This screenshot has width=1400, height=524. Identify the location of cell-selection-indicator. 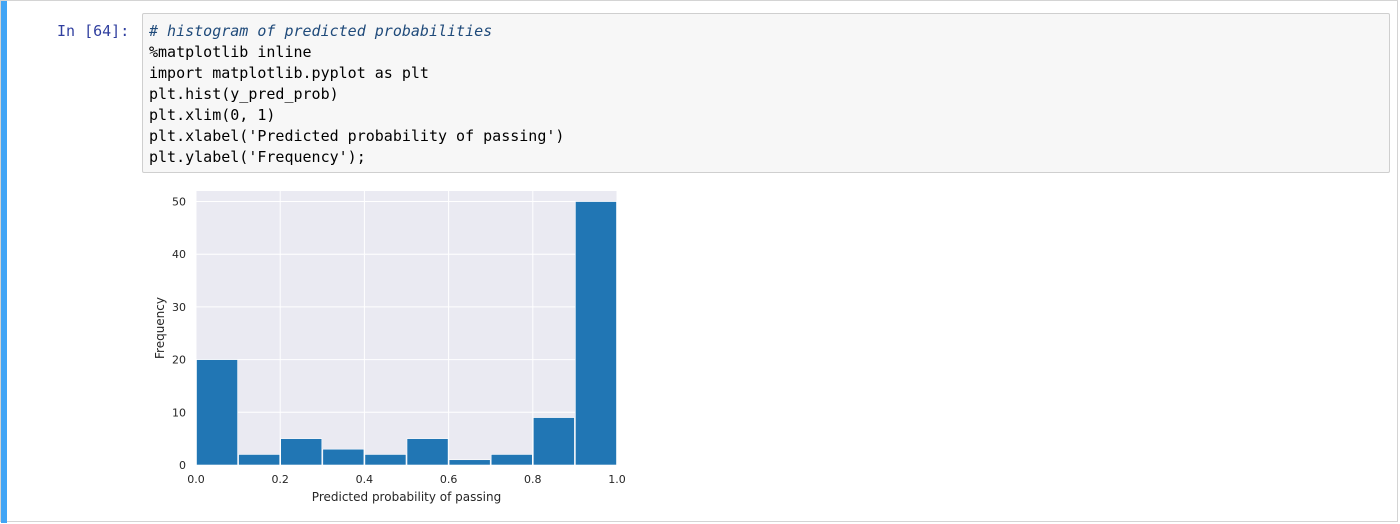
(4, 262).